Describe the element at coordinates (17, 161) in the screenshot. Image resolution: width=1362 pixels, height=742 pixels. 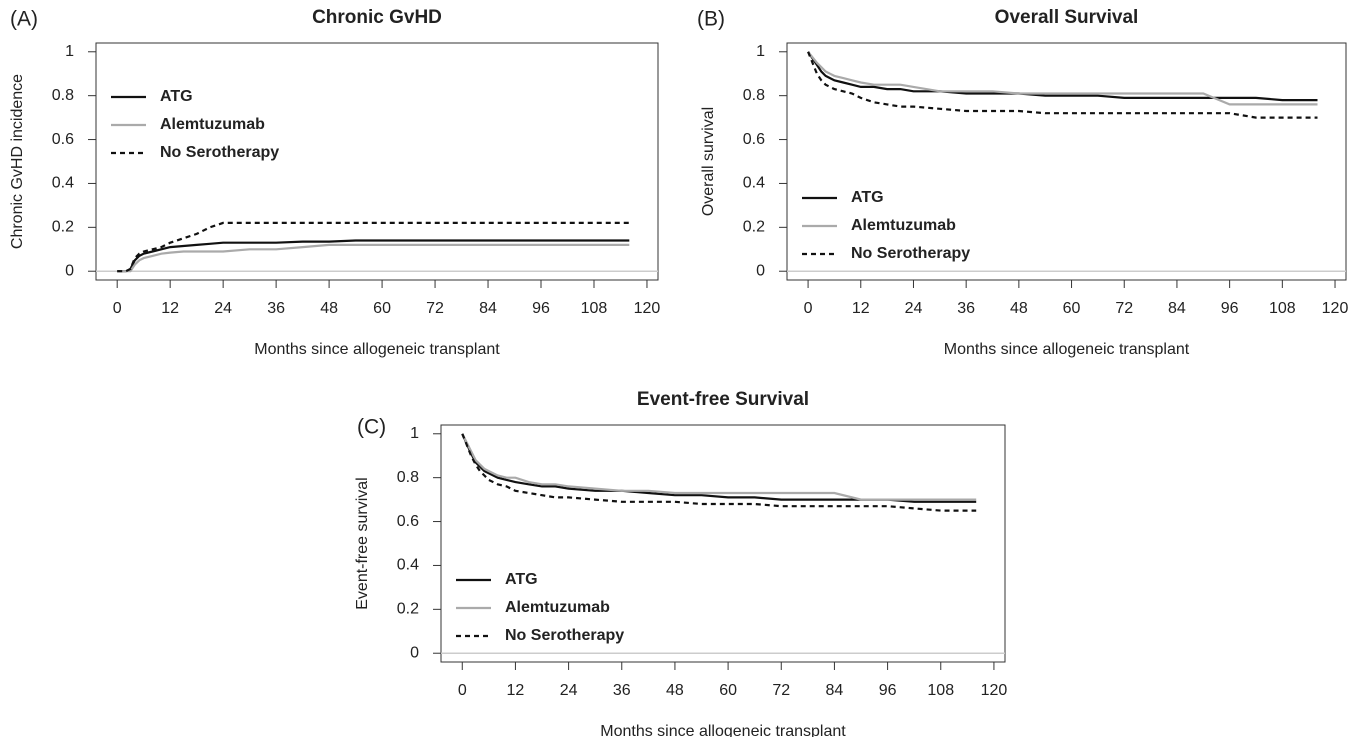
I see `y-axis-label: Chronic GvHD incidence` at that location.